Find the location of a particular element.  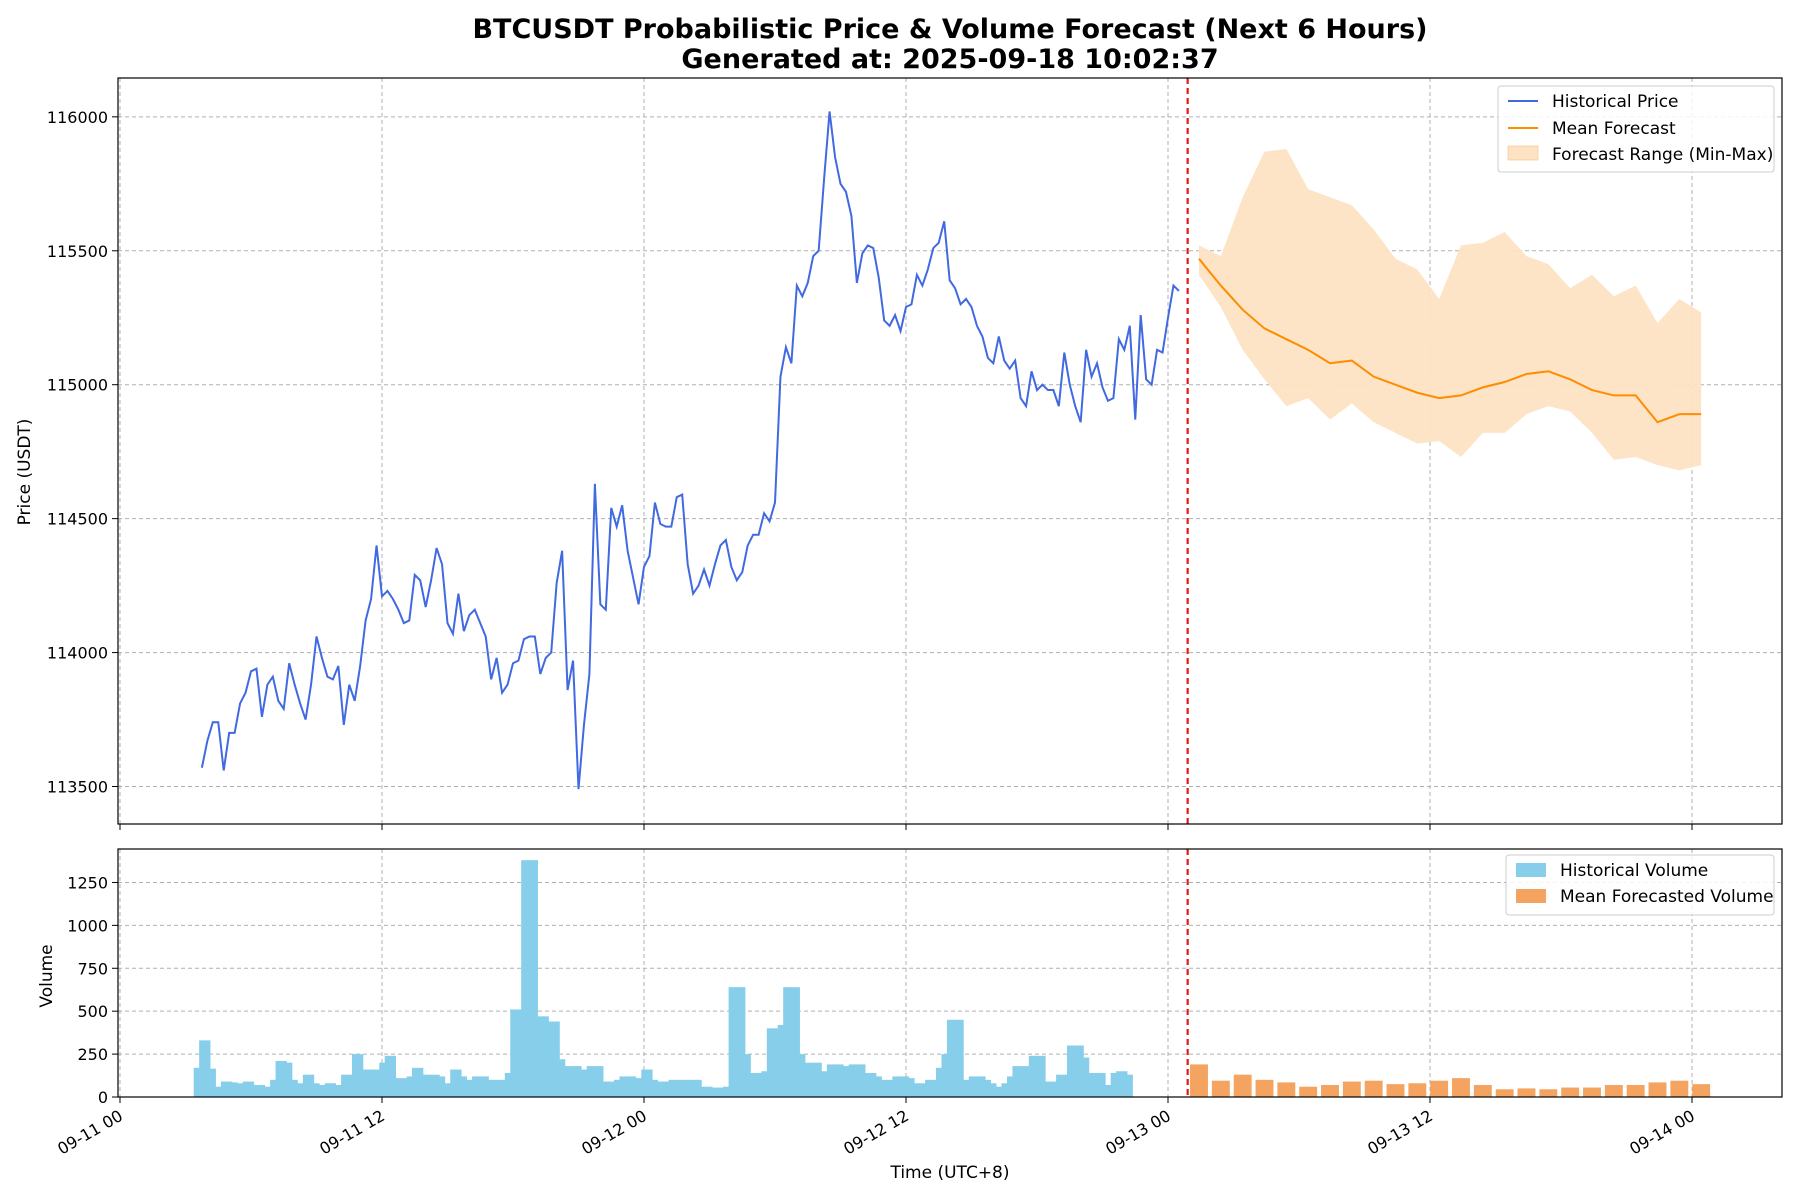

price-y-axis-label: Price (USDT) is located at coordinates (25, 472).